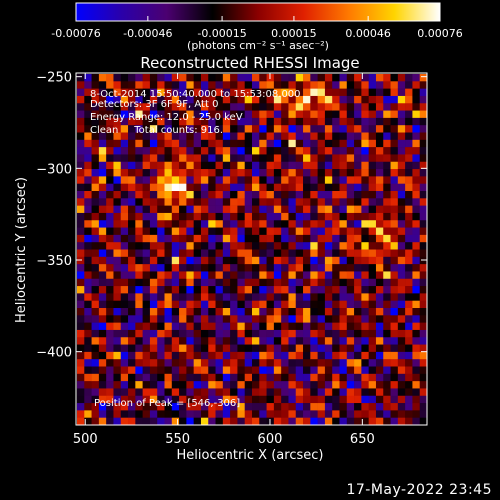  I want to click on y-tick-label: −250, so click(54, 78).